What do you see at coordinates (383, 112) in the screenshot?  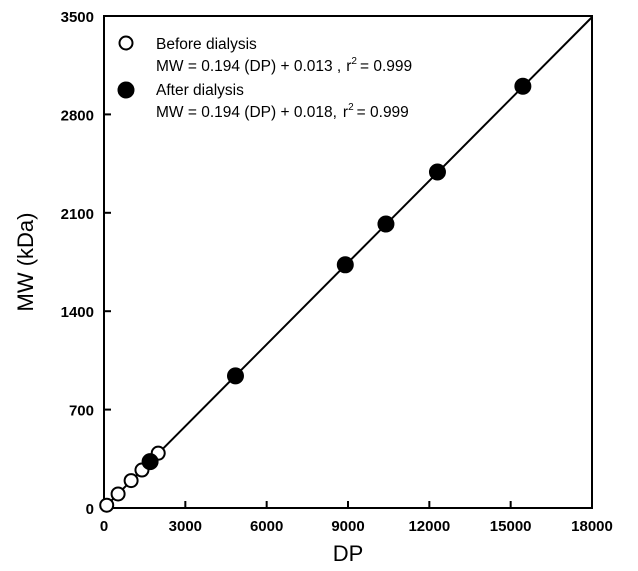 I see `r2-after-value: = 0.999` at bounding box center [383, 112].